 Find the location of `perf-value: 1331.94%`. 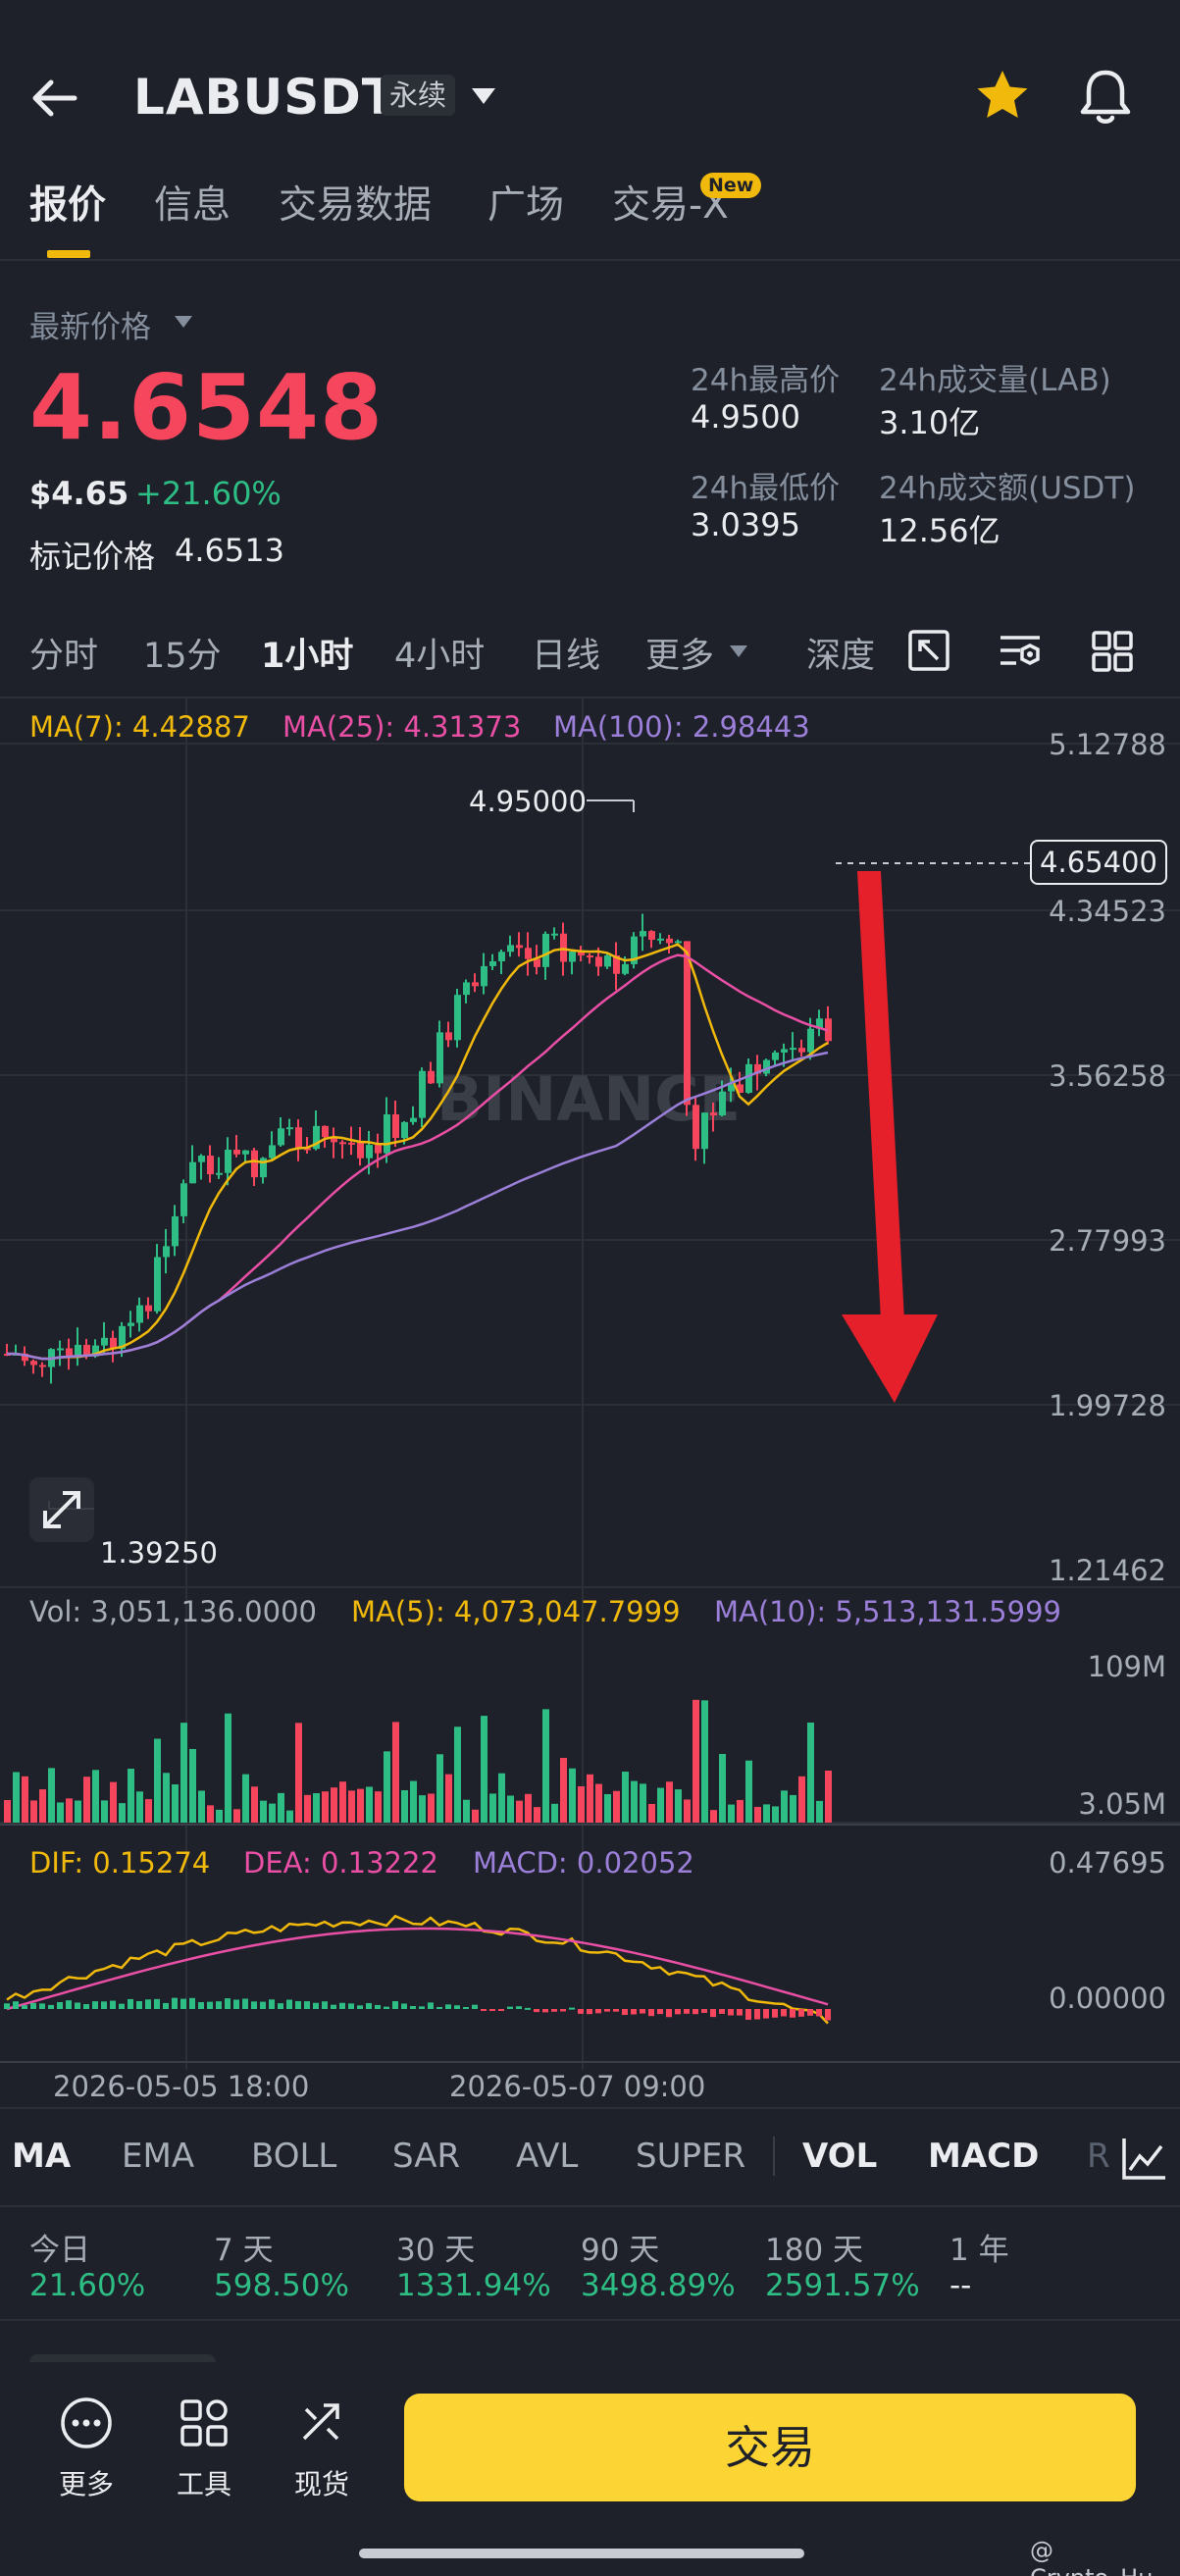

perf-value: 1331.94% is located at coordinates (474, 2285).